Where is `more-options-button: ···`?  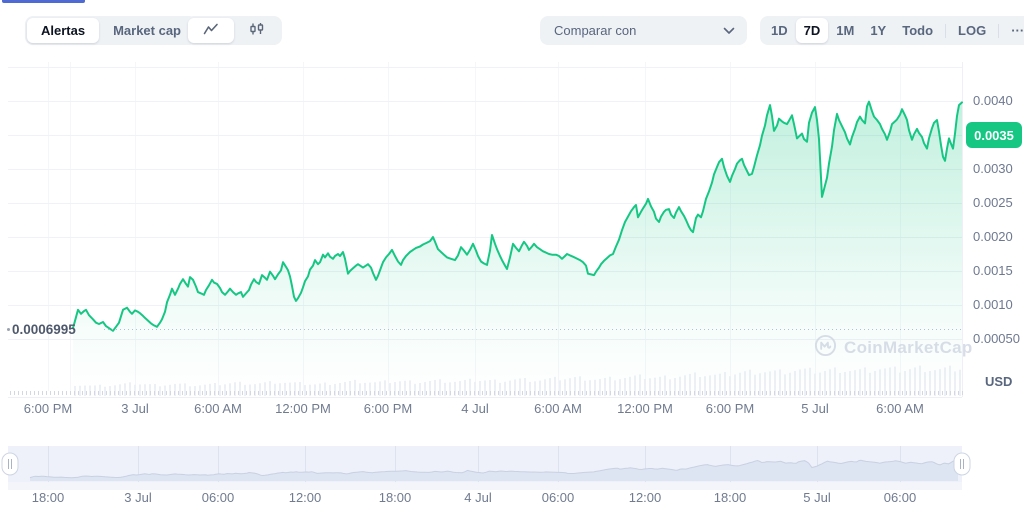 more-options-button: ··· is located at coordinates (1013, 30).